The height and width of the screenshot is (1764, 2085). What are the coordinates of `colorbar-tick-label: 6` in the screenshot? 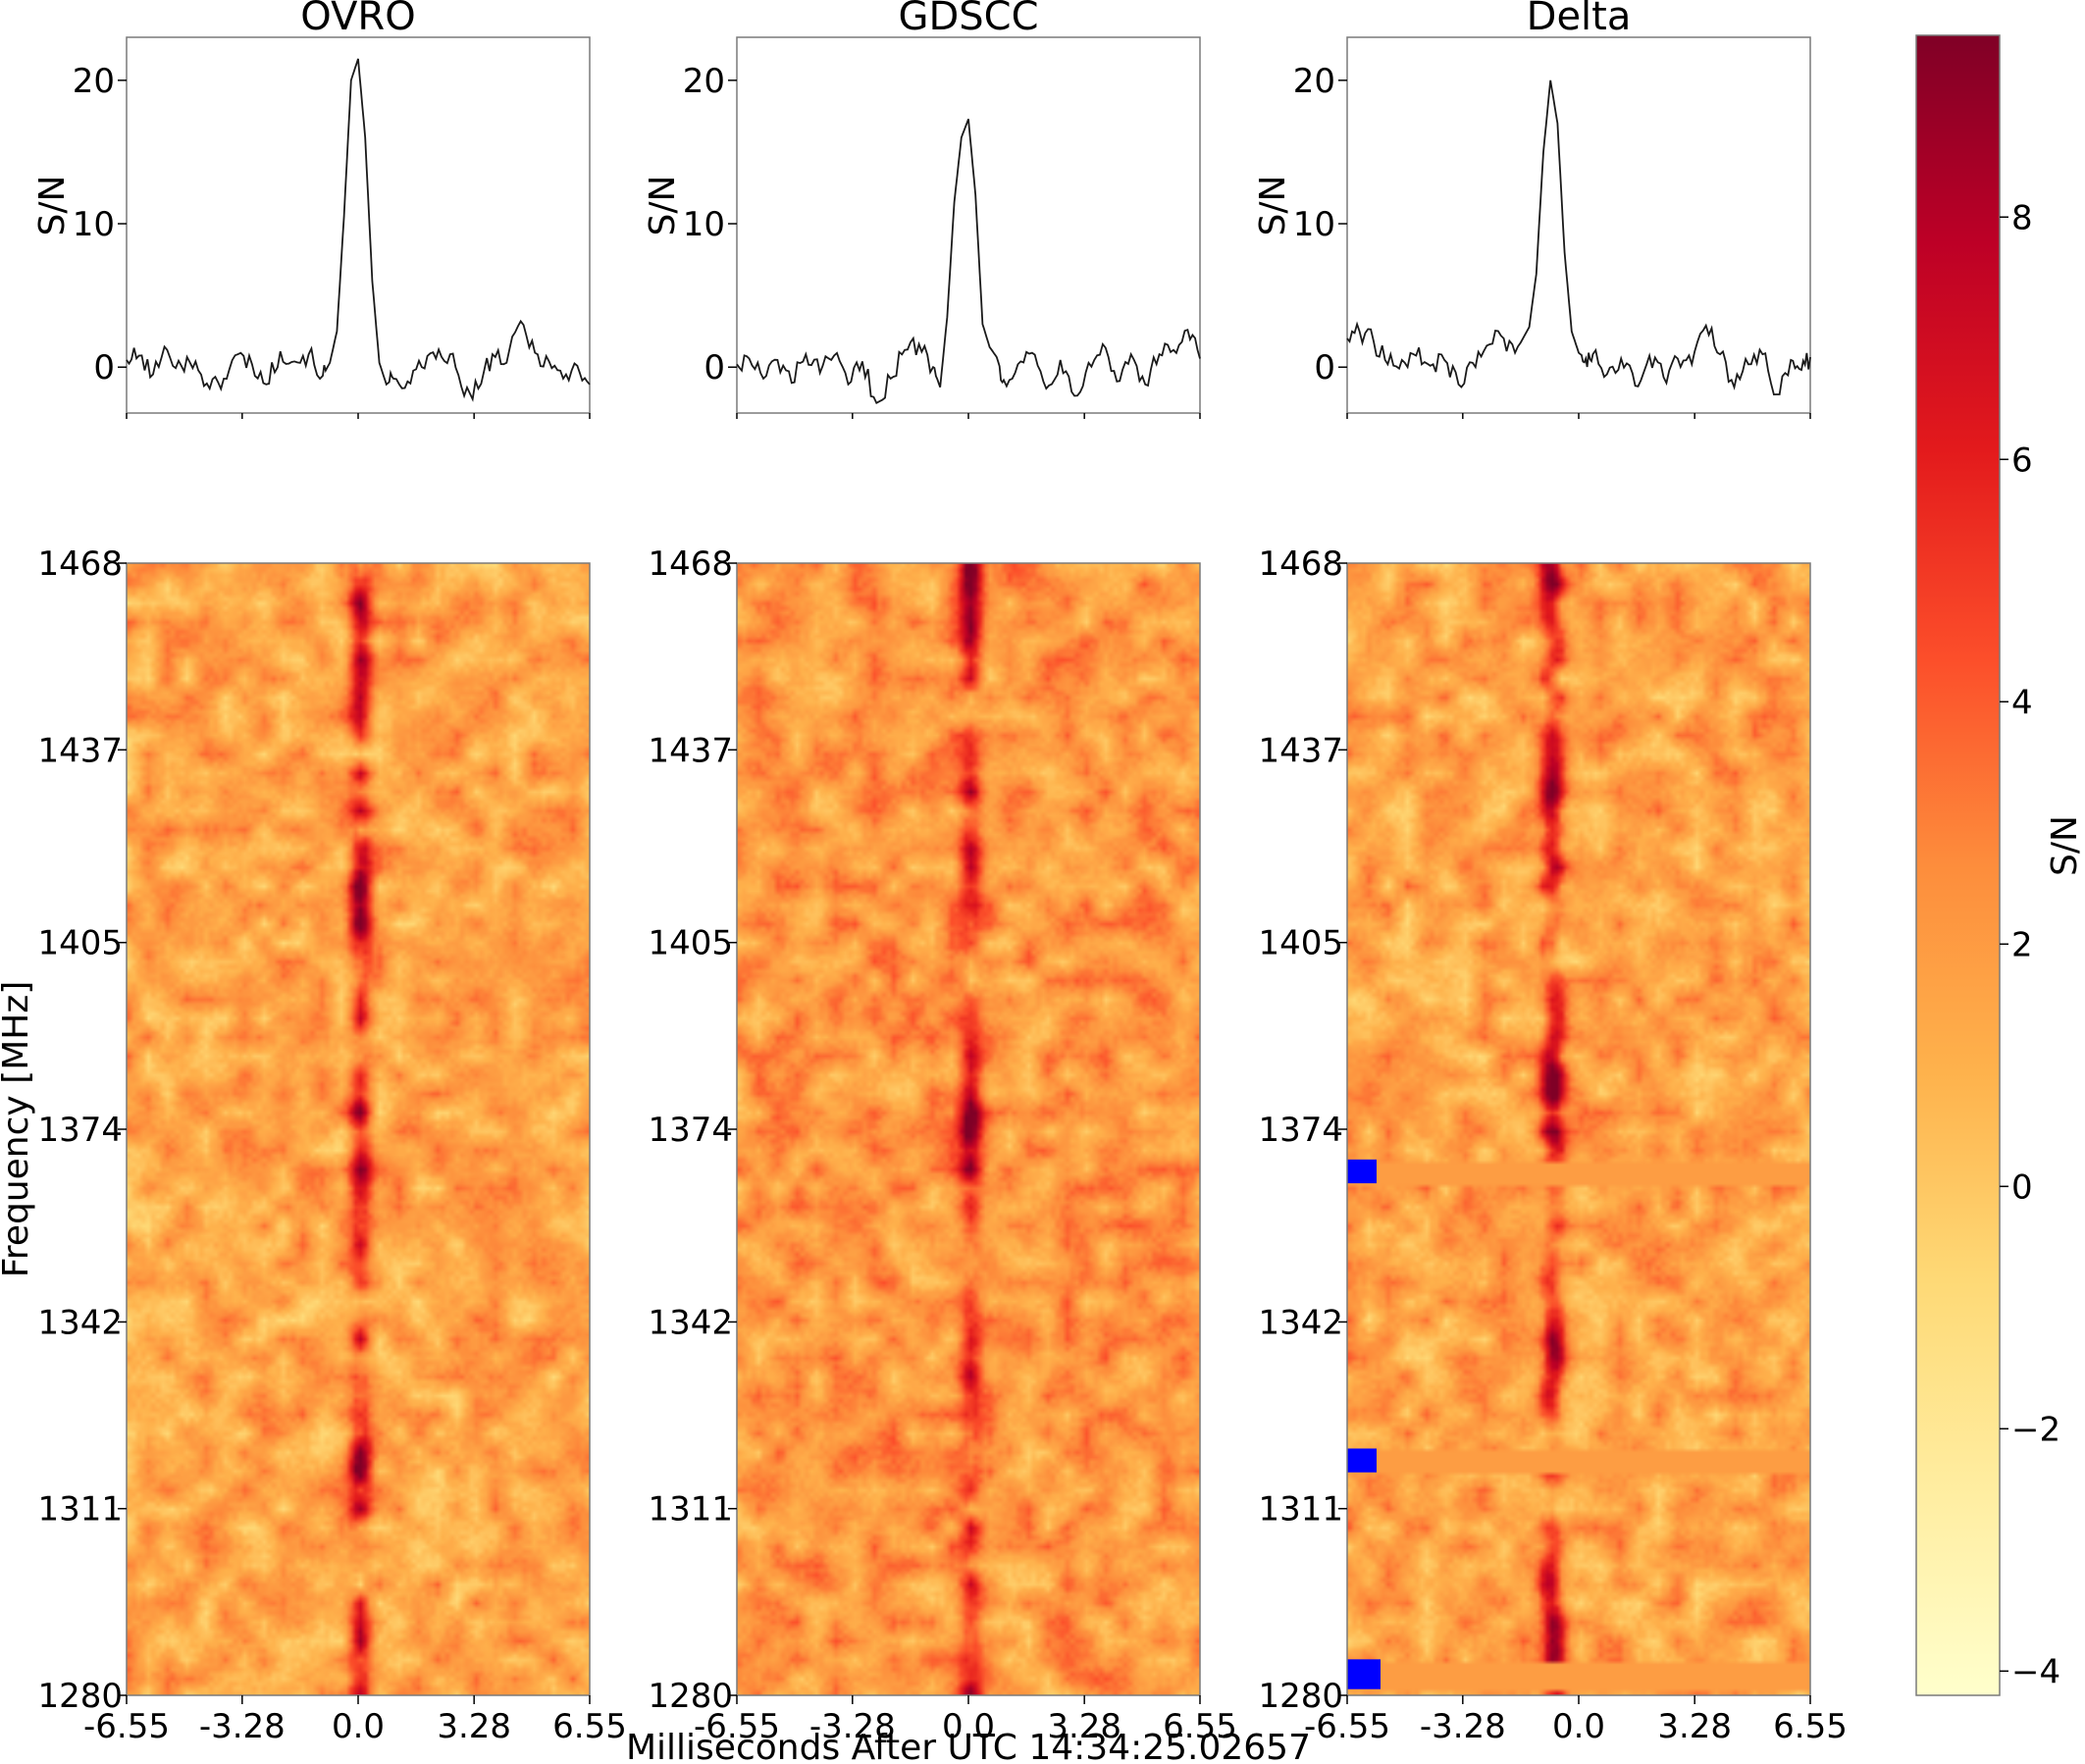 It's located at (2022, 460).